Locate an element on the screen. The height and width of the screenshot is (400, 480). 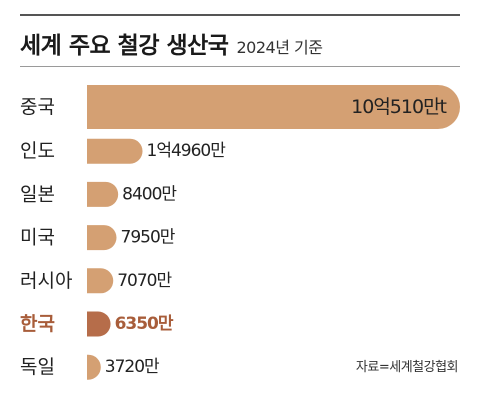
title-rule is located at coordinates (240, 66).